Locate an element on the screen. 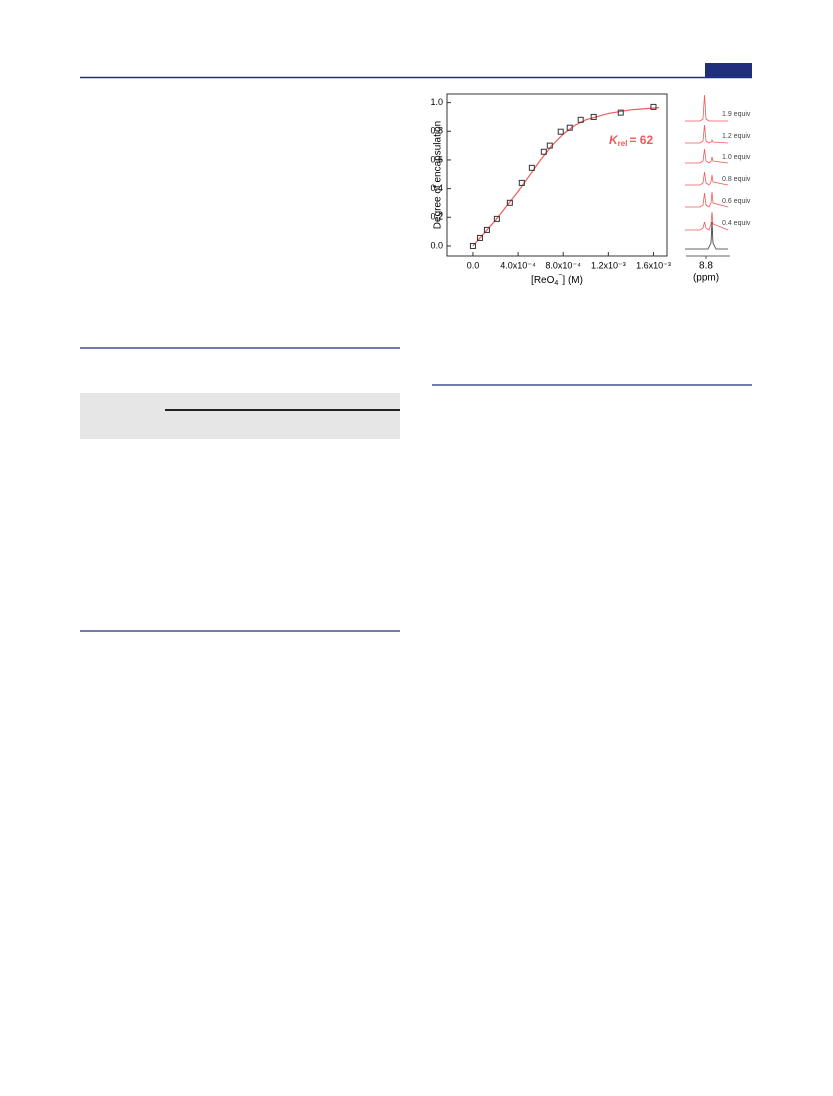  x-tick-label: 8.0x10⁻⁴ is located at coordinates (563, 265).